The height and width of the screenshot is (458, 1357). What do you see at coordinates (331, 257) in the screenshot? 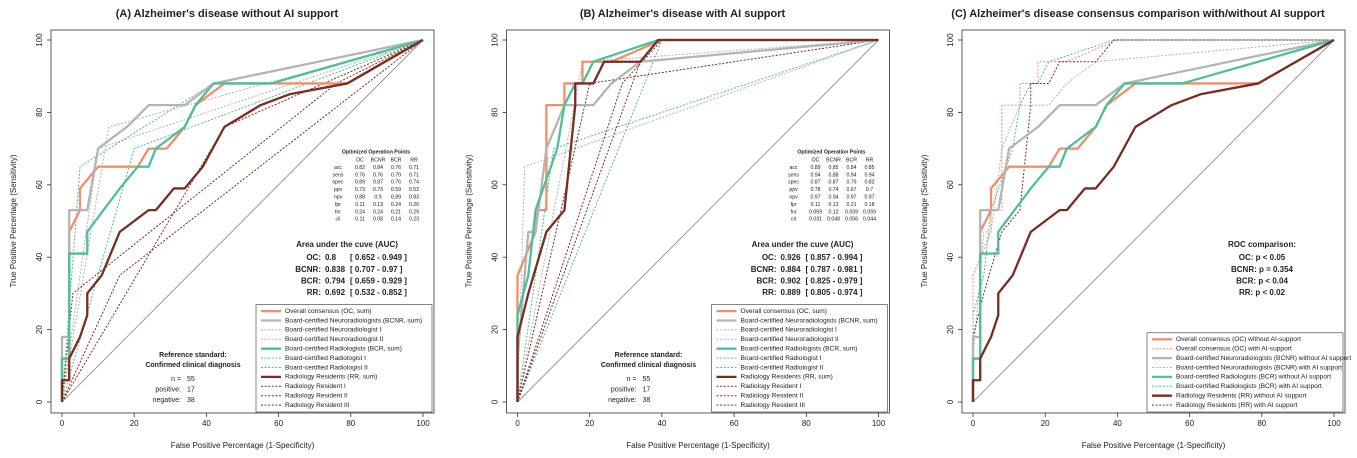
I see `auc-value: 0.8` at bounding box center [331, 257].